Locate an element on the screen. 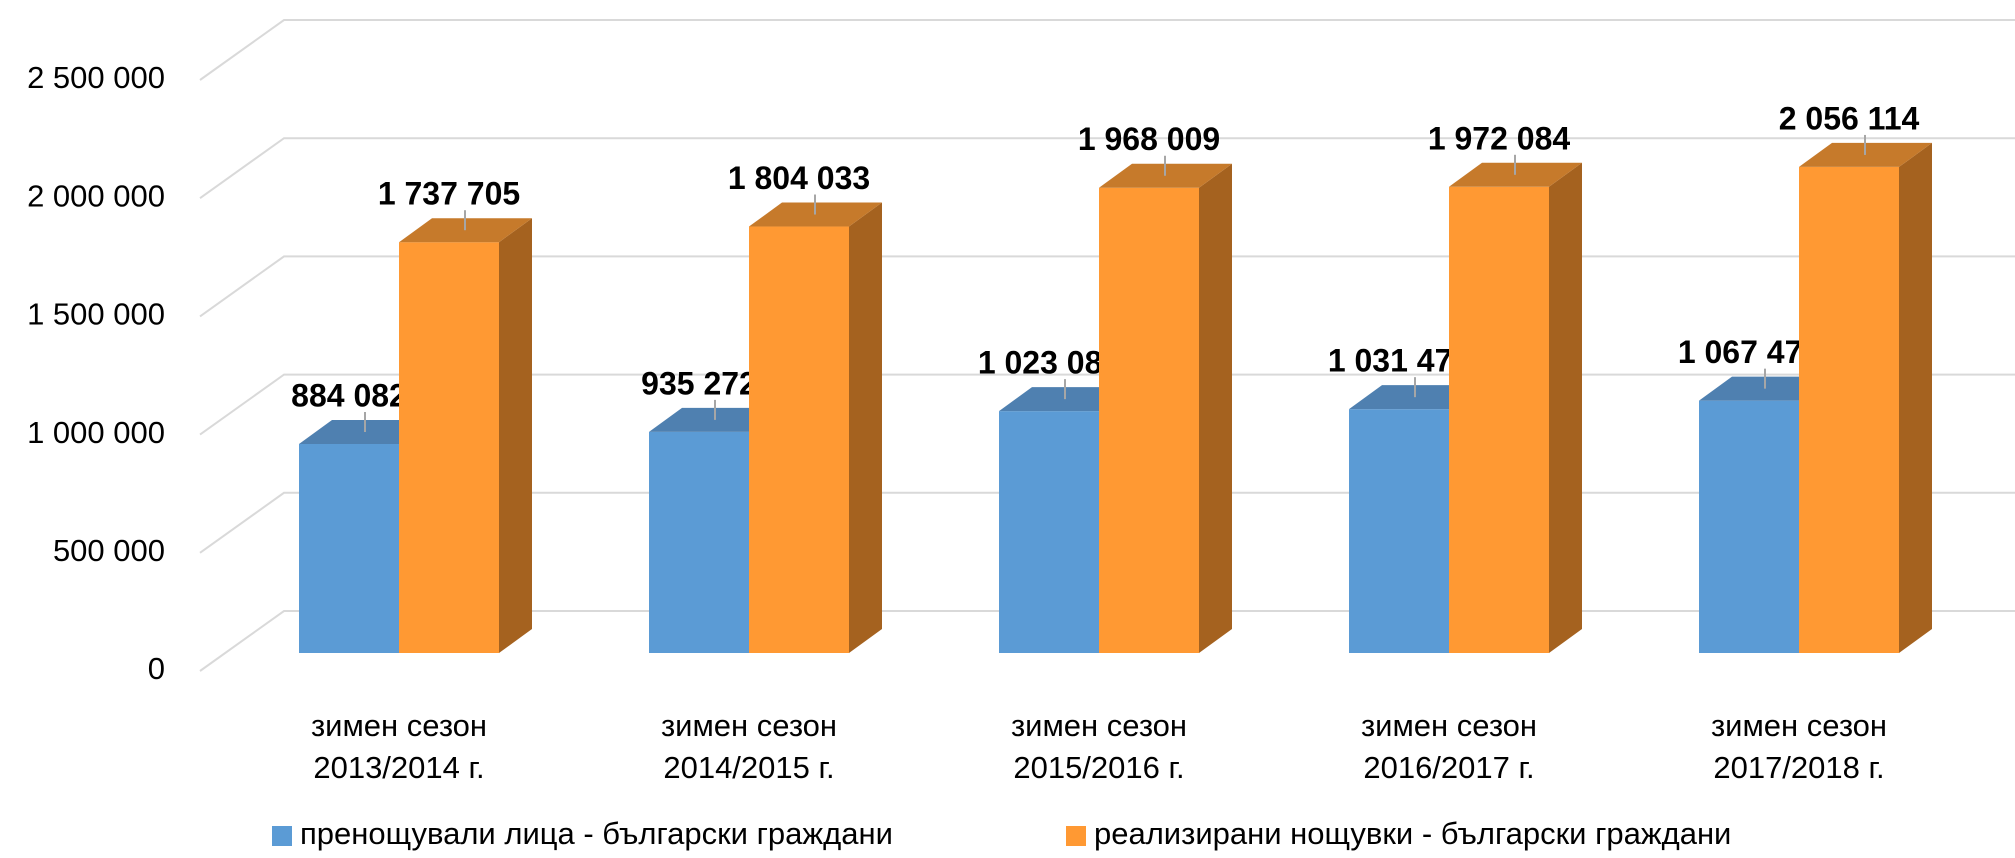 The image size is (2015, 858). y-tick-label: 2 000 000 is located at coordinates (96, 195).